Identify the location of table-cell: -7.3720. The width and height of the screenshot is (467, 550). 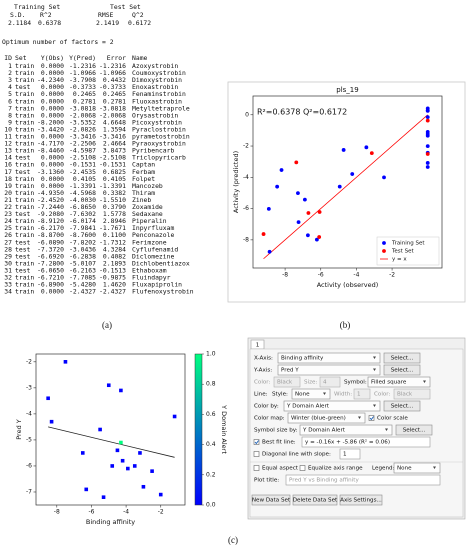
(50, 249).